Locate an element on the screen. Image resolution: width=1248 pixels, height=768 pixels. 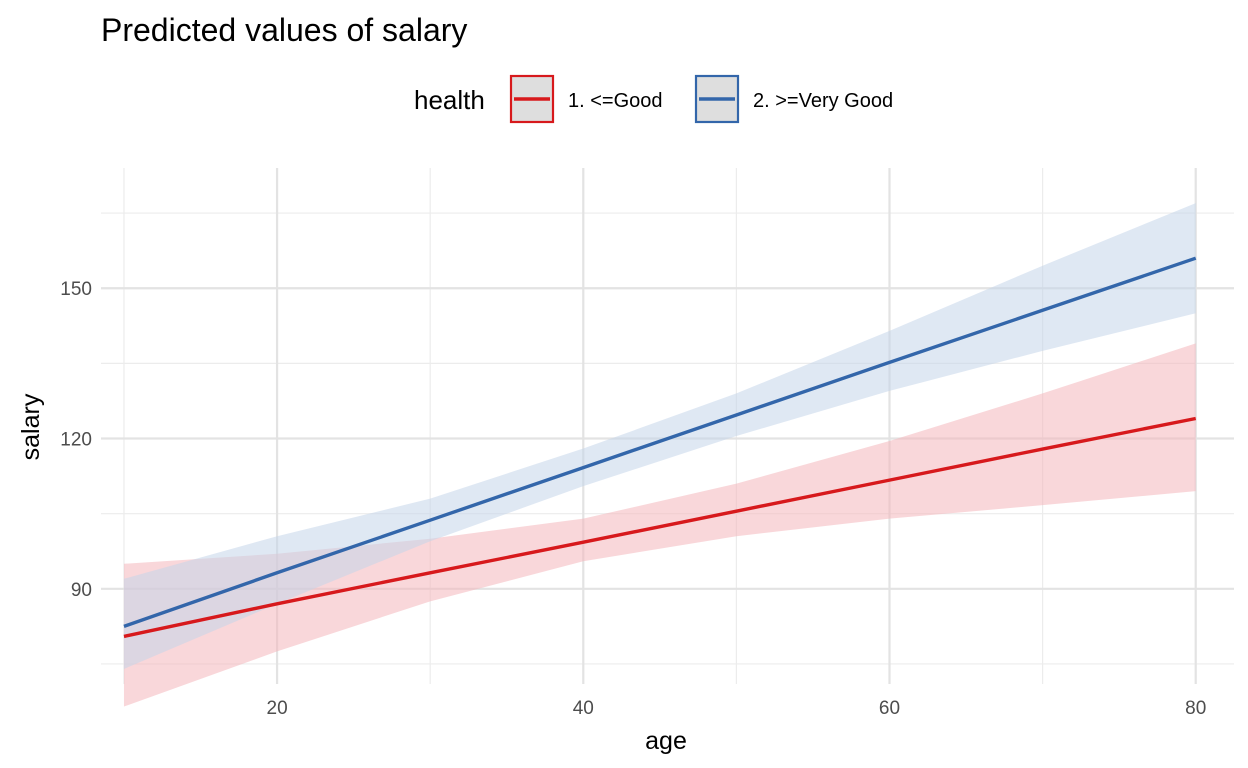
x-tick-label: 80 is located at coordinates (1195, 708).